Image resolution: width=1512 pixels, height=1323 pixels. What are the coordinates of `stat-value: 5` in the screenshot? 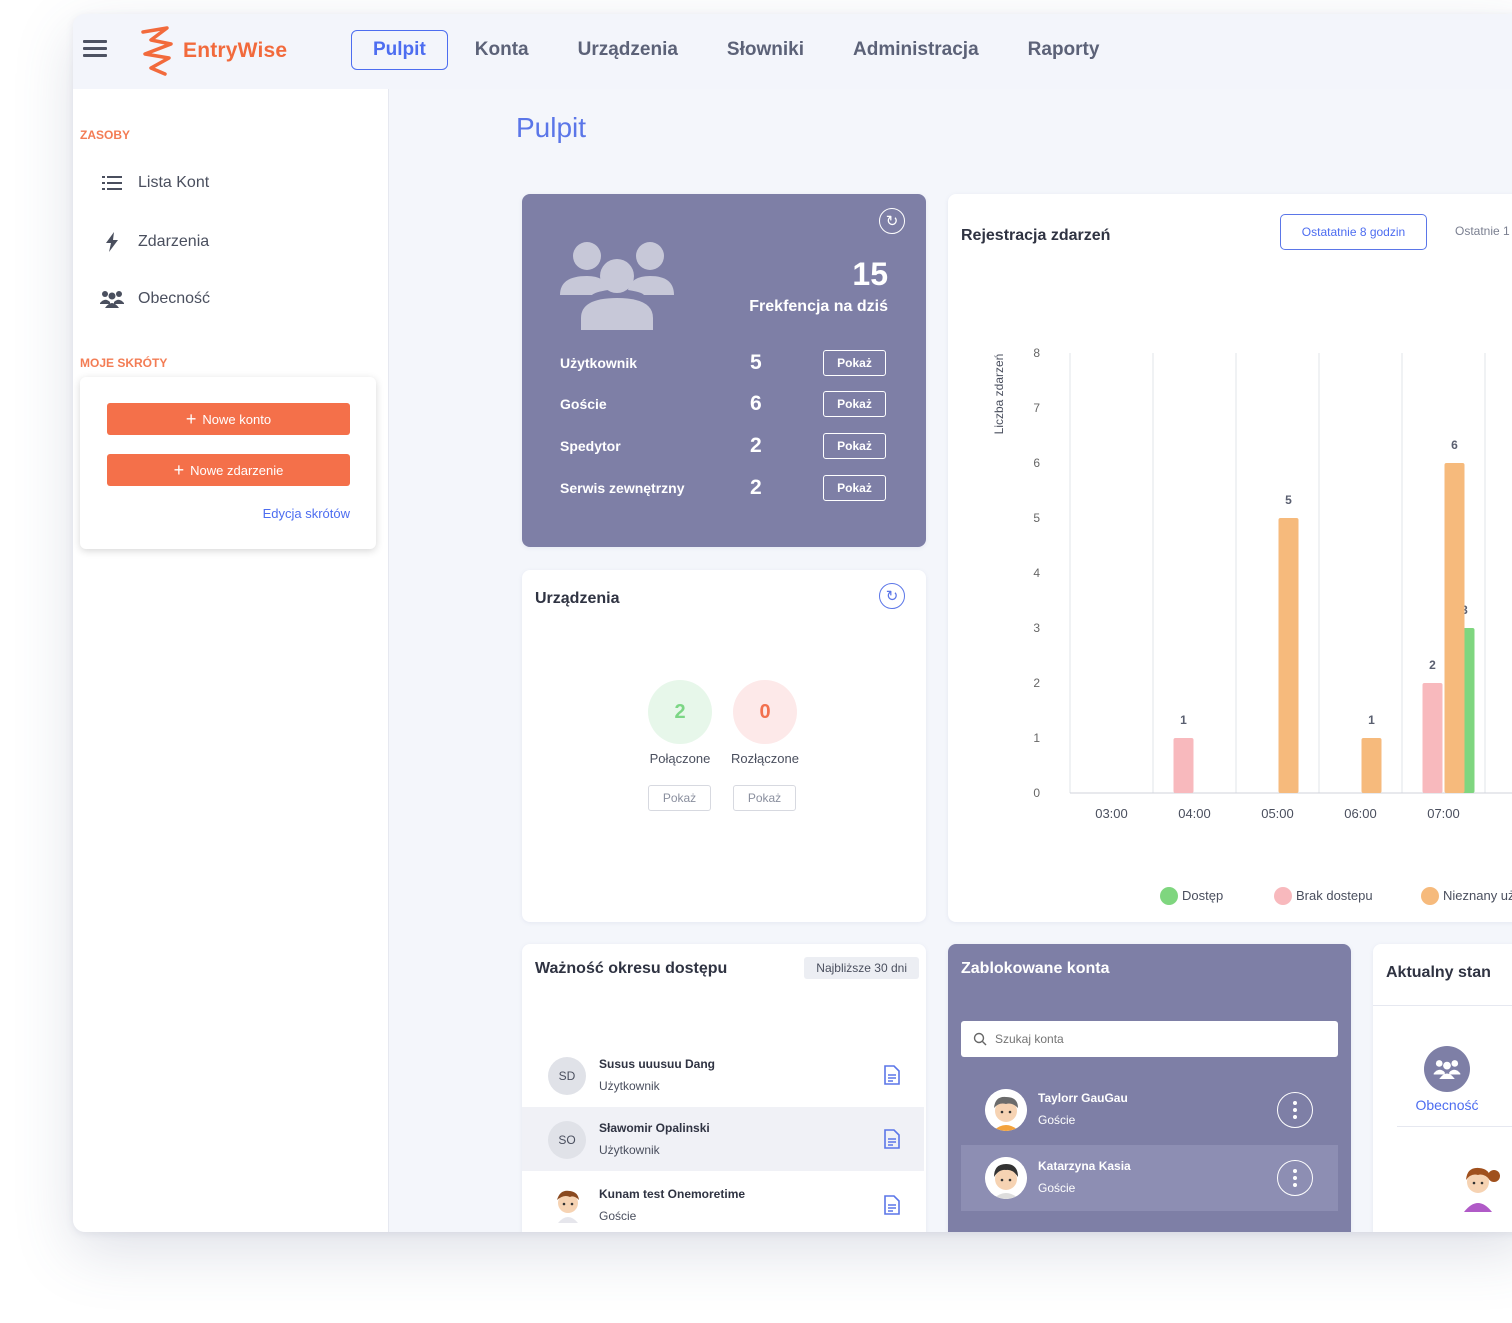 It's located at (756, 362).